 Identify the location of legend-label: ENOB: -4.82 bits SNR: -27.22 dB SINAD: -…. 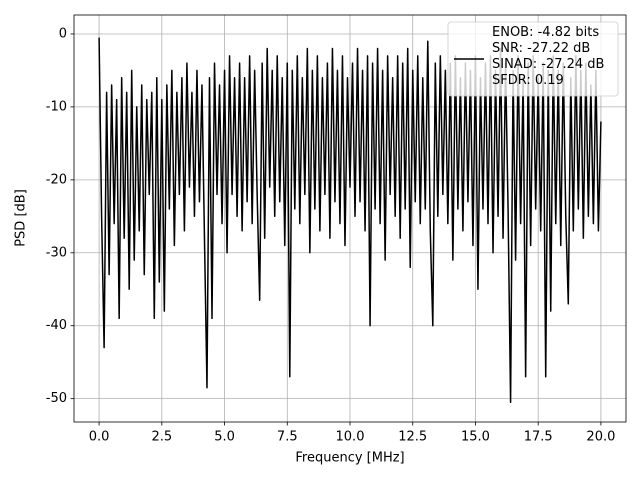
(548, 56).